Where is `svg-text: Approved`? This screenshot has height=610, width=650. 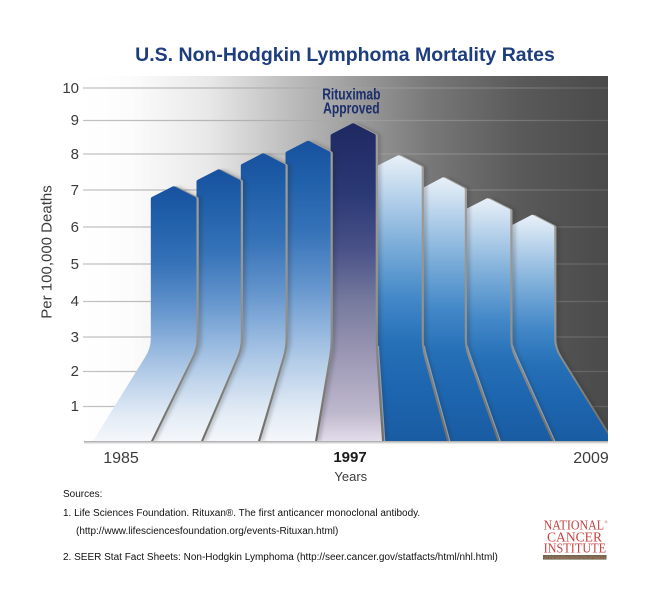 svg-text: Approved is located at coordinates (351, 109).